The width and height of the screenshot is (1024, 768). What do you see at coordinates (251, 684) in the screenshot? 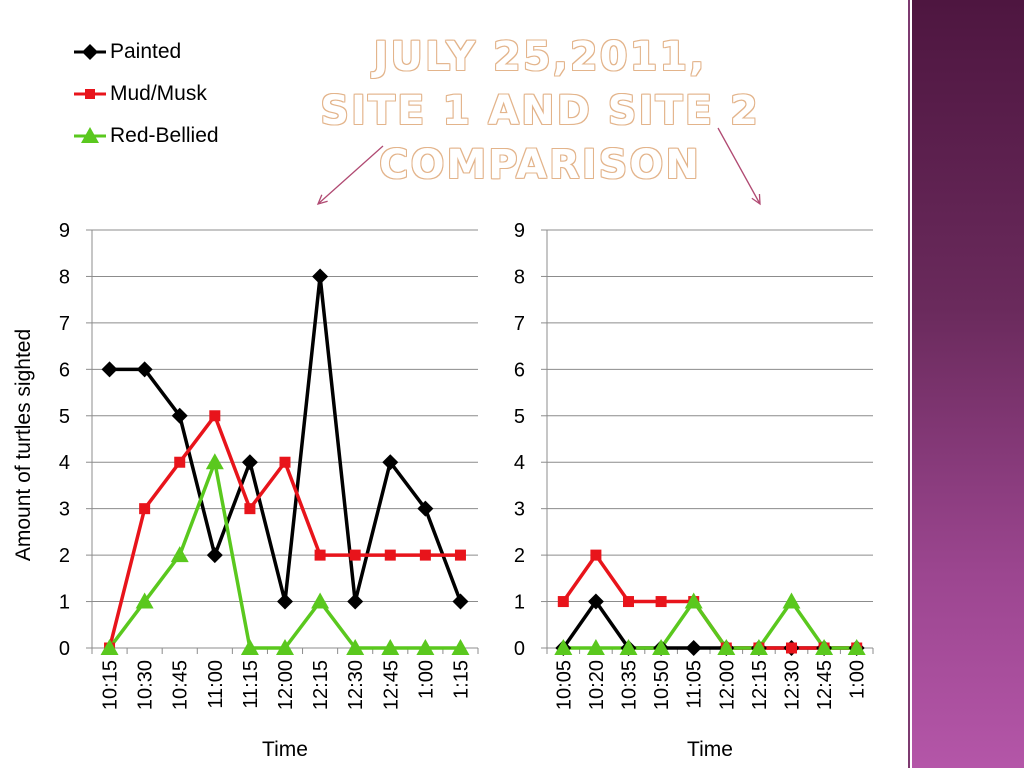
I see `x-tick-label: 11:15` at bounding box center [251, 684].